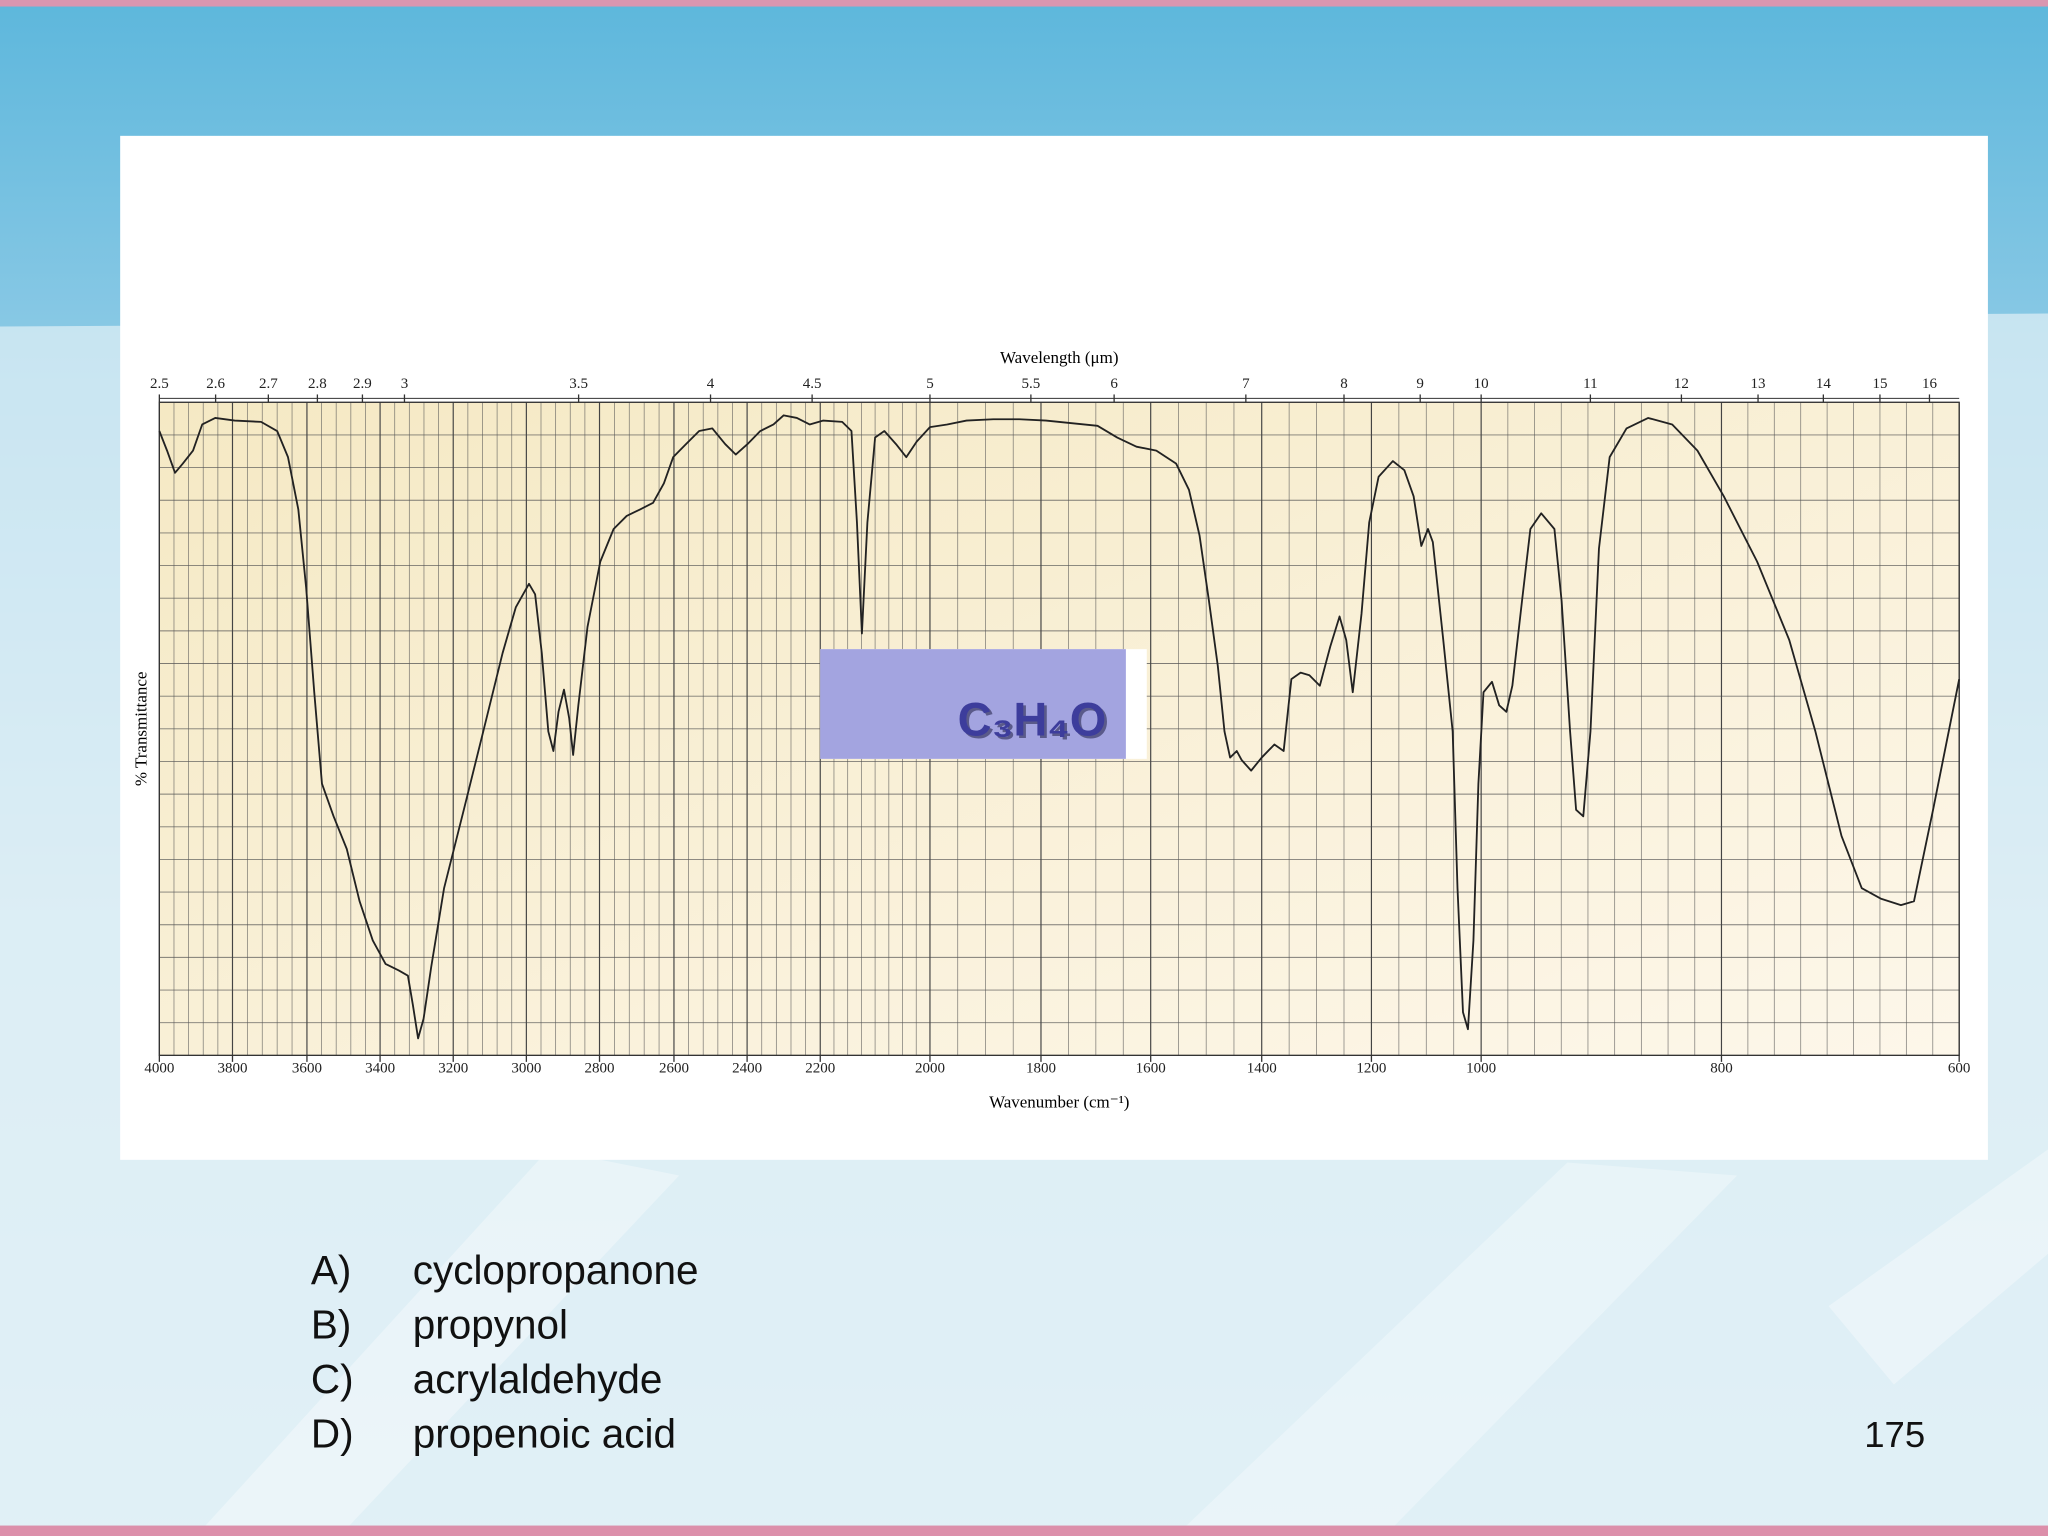 This screenshot has width=2048, height=1536. What do you see at coordinates (544, 1433) in the screenshot?
I see `option-text: propenoic acid` at bounding box center [544, 1433].